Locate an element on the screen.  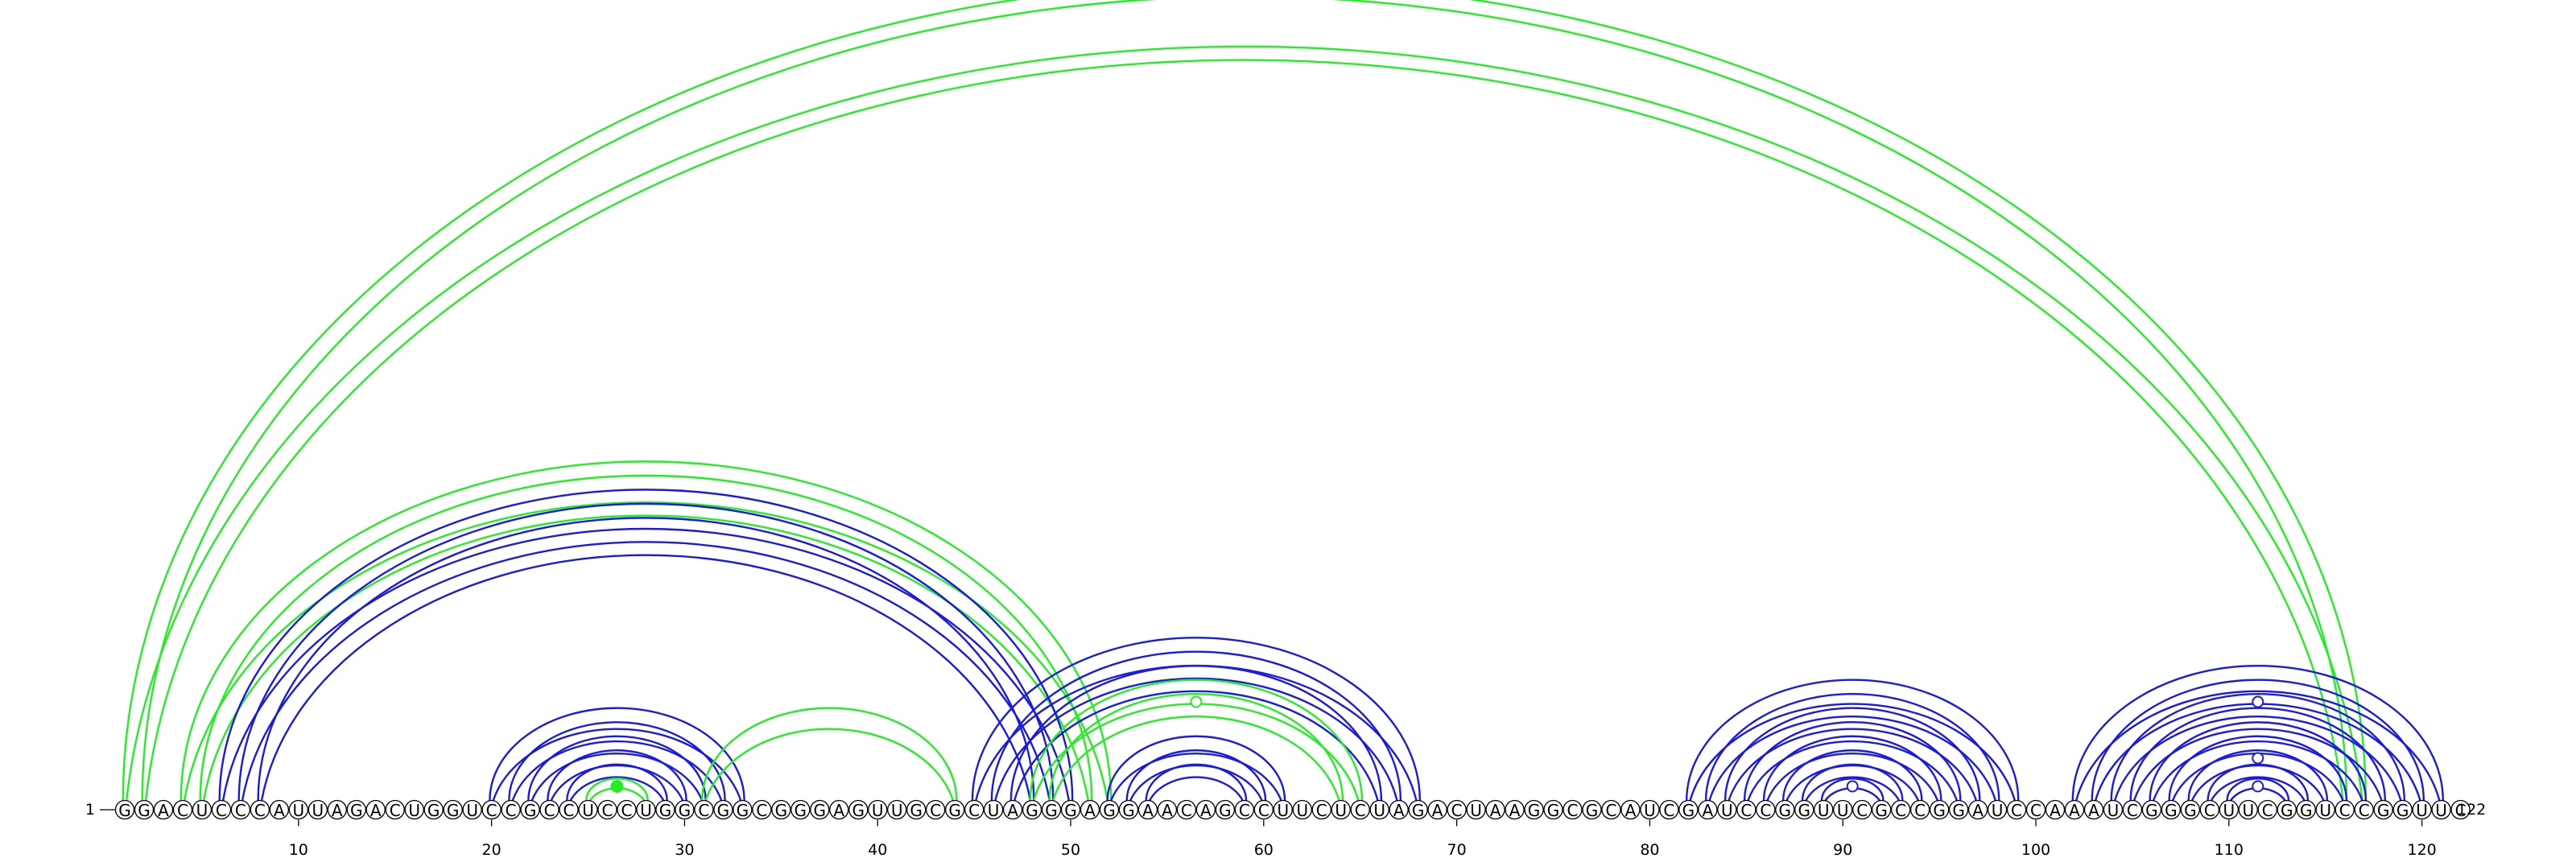
nucleotide-83: A is located at coordinates (1708, 809).